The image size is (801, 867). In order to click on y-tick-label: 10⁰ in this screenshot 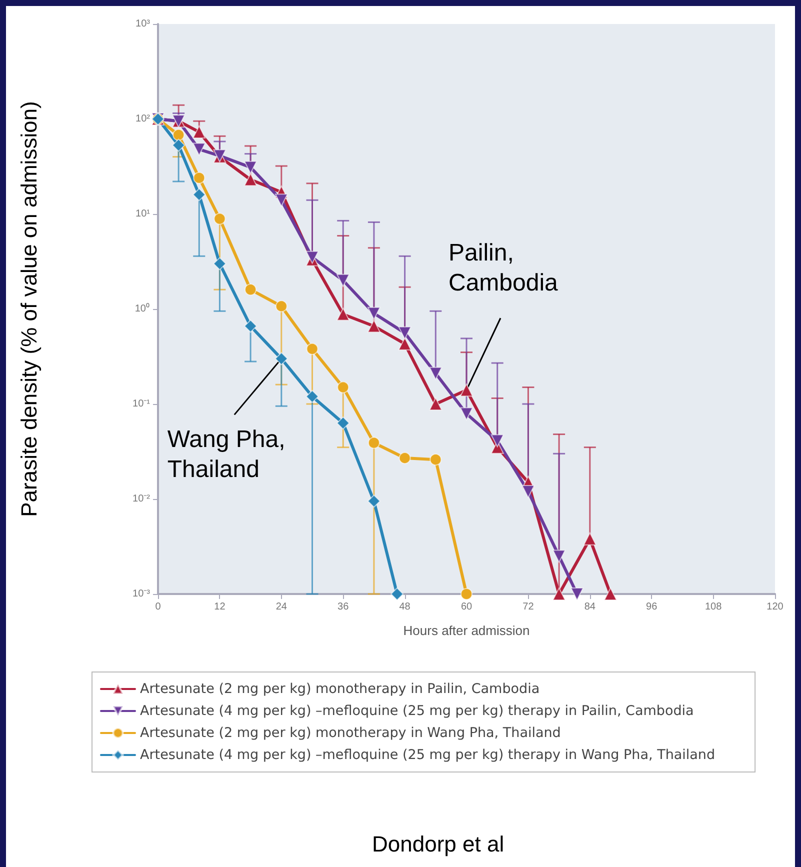, I will do `click(142, 308)`.